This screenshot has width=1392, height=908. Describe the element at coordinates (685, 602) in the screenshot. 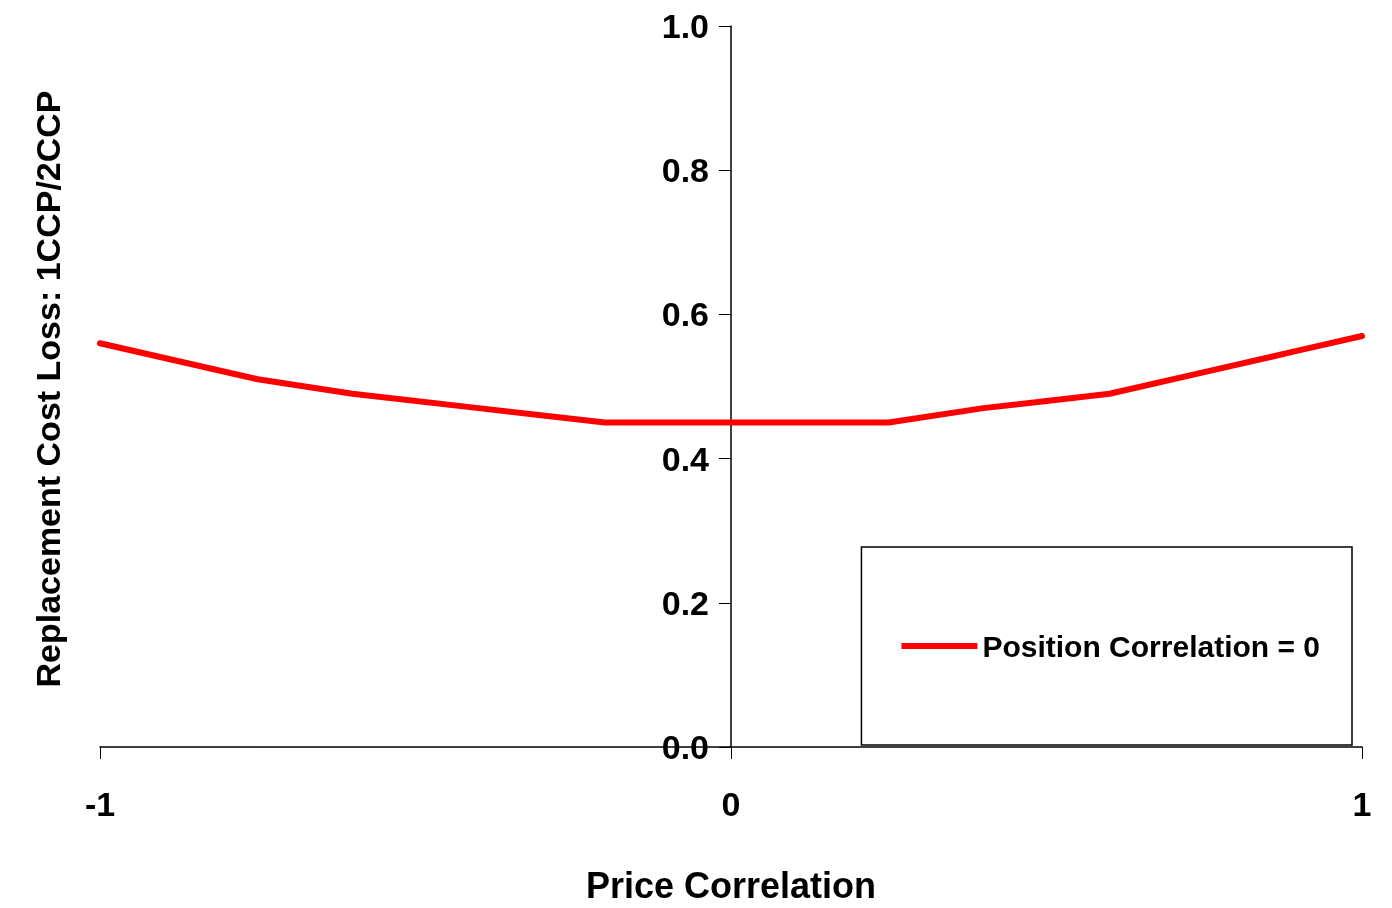

I see `y-tick-label: 0.2` at that location.